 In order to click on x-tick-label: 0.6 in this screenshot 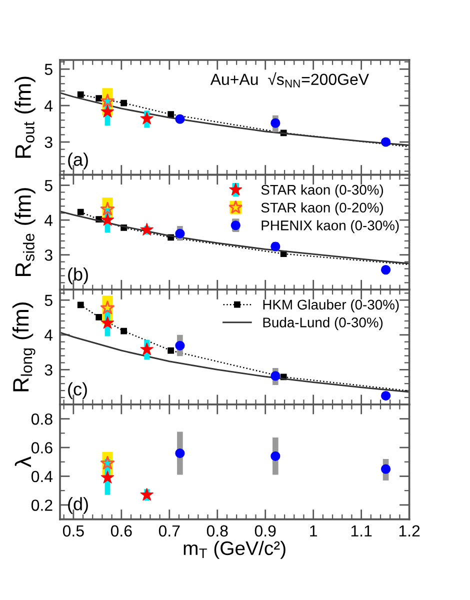, I will do `click(121, 531)`.